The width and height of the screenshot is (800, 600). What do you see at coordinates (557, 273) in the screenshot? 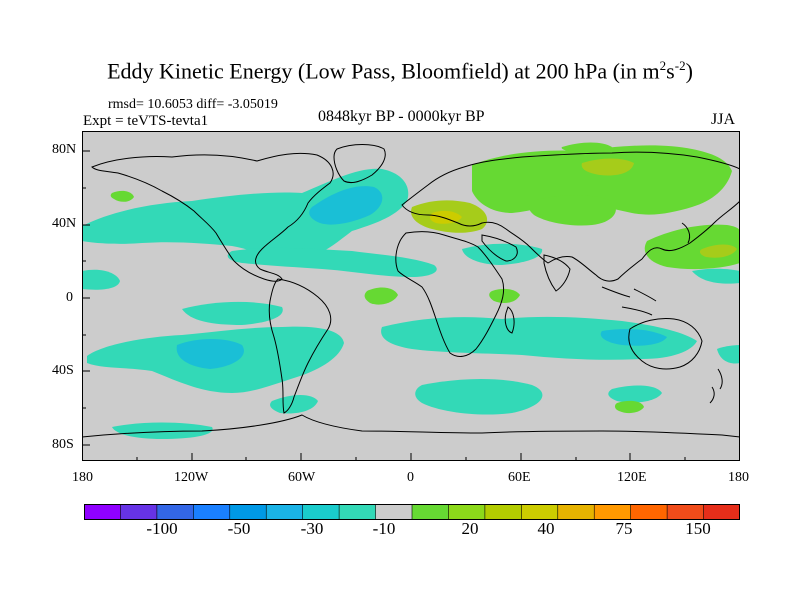
I see `coast-india` at bounding box center [557, 273].